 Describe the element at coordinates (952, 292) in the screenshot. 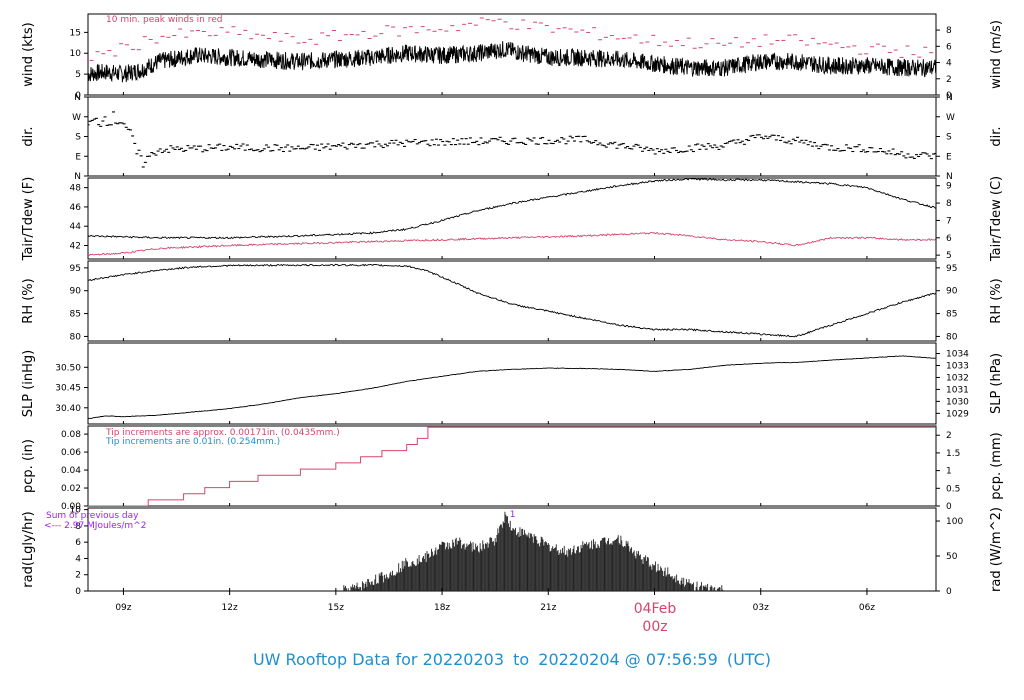

I see `right-tick-label: 90` at that location.